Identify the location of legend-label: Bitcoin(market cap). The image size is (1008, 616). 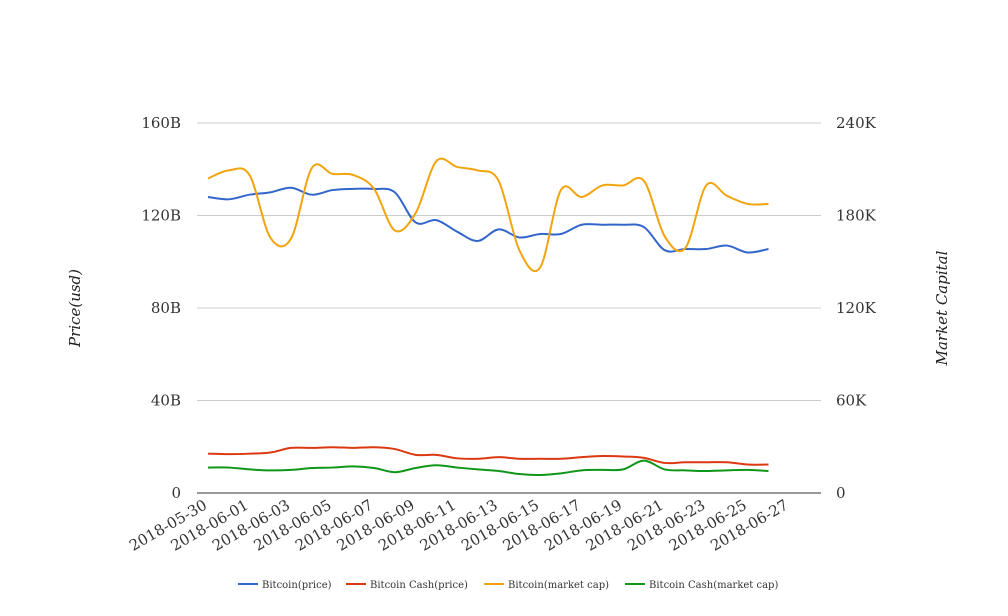
(558, 585).